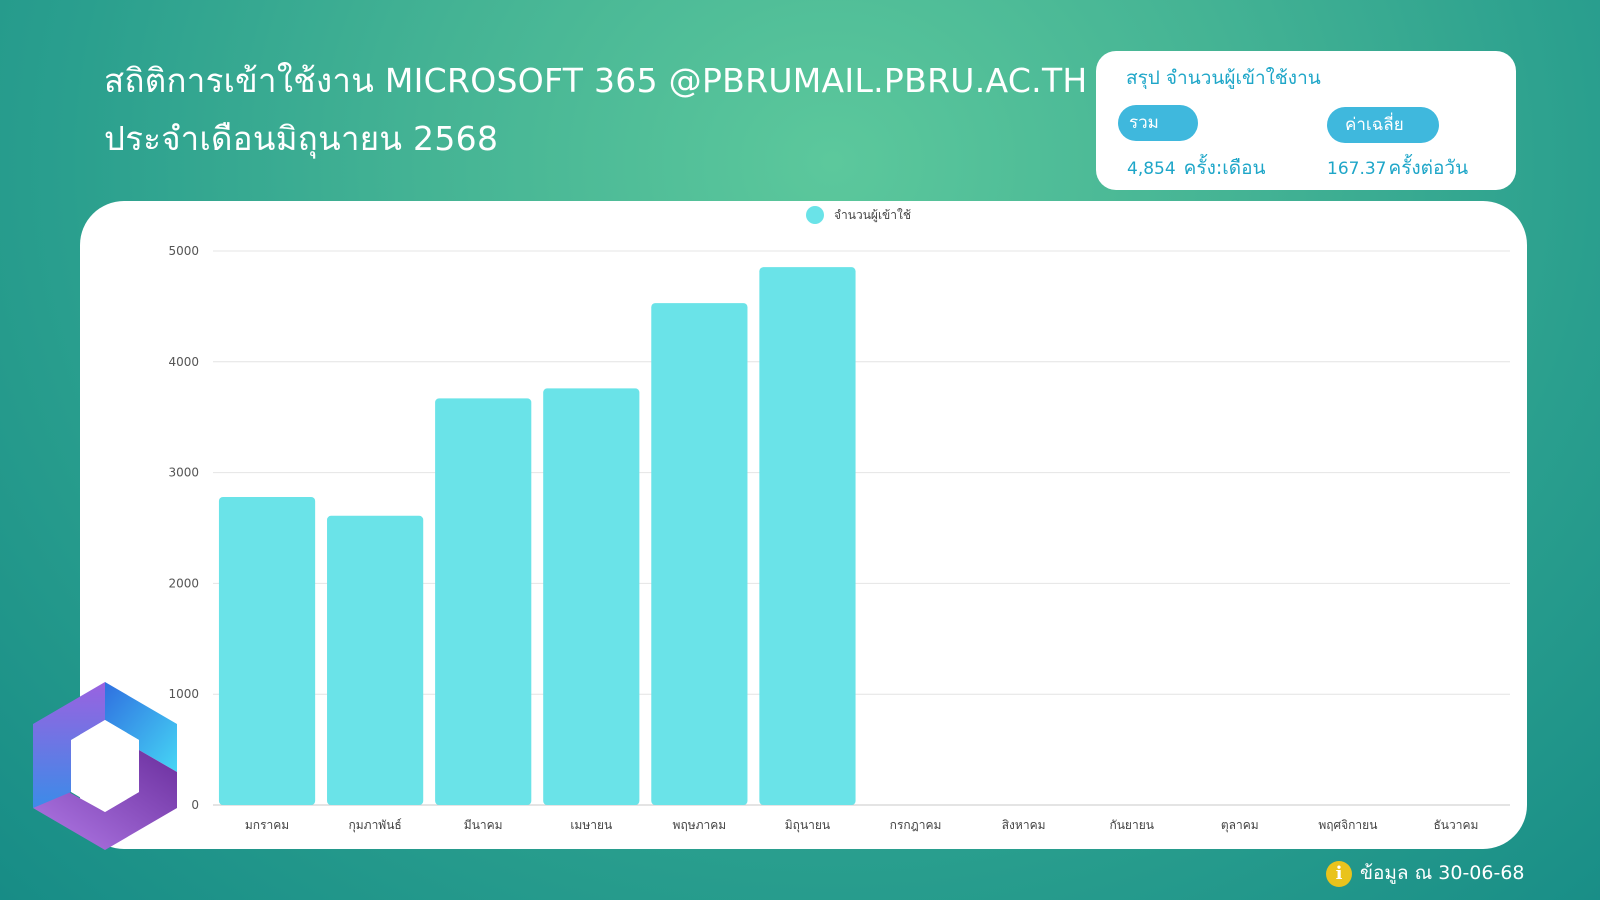 Image resolution: width=1600 pixels, height=900 pixels. I want to click on x-tick-label: พฤศจิกายน, so click(1347, 825).